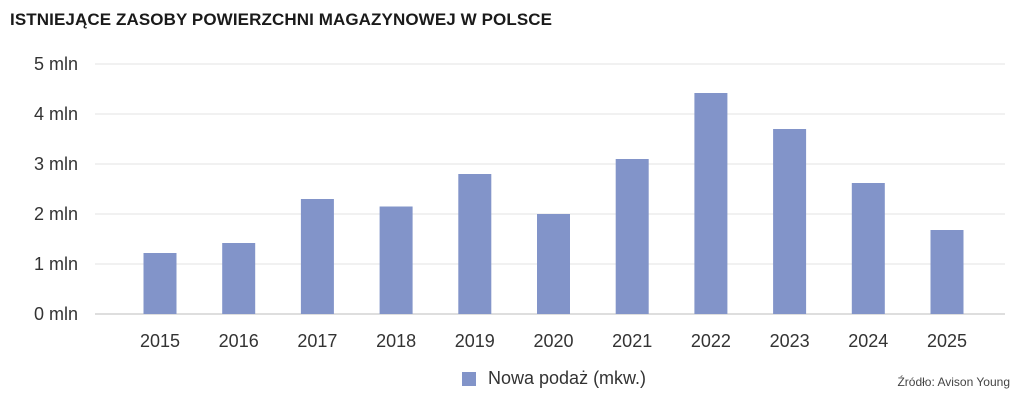 The height and width of the screenshot is (401, 1024). I want to click on x-tick-label: 2017, so click(317, 341).